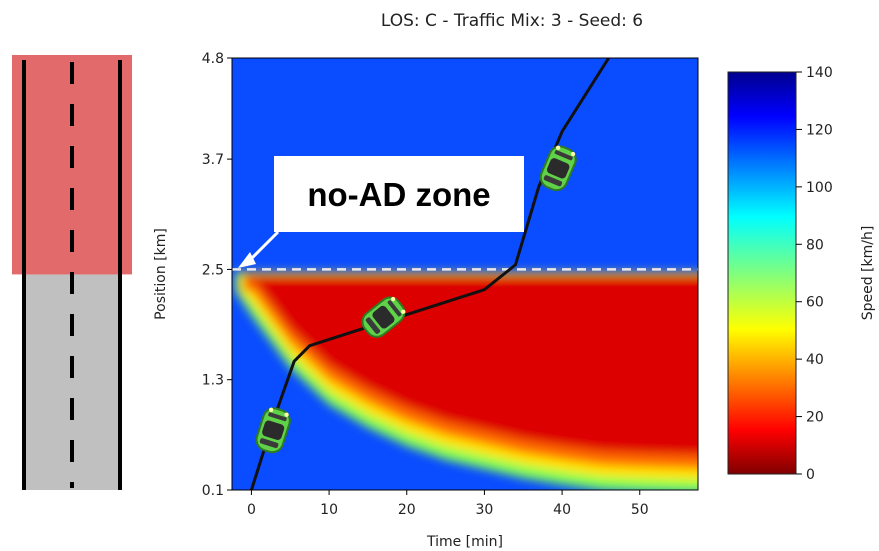 The image size is (879, 551). What do you see at coordinates (815, 360) in the screenshot?
I see `colorbar-tick-label: 40` at bounding box center [815, 360].